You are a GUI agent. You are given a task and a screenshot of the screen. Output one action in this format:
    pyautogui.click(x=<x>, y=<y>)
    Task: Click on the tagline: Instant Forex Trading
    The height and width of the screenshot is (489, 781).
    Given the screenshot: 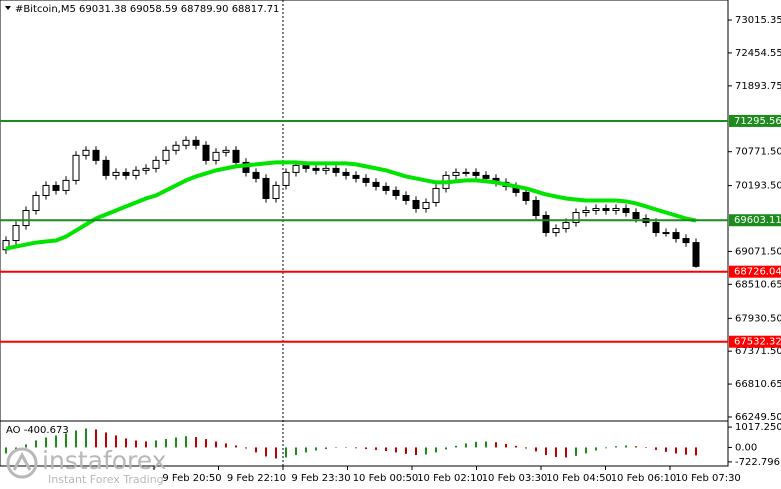 What is the action you would take?
    pyautogui.click(x=106, y=479)
    